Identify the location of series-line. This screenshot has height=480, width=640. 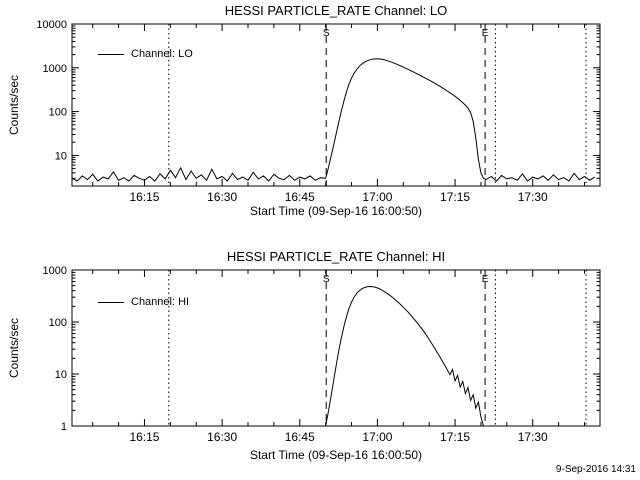
(404, 356).